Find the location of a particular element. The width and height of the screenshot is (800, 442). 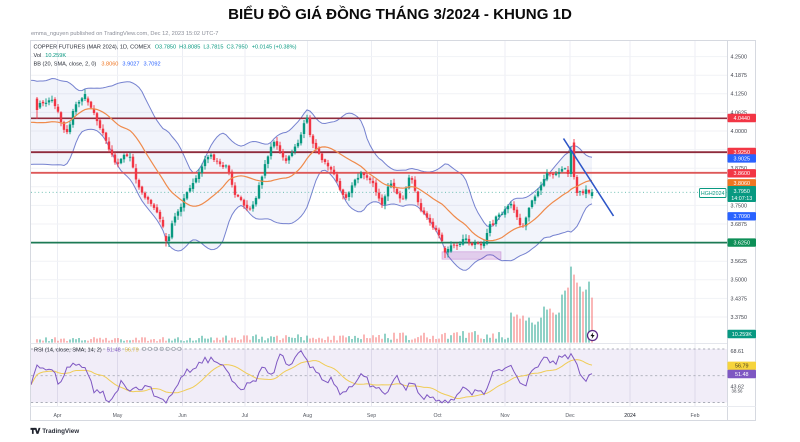

svg-text: Jul is located at coordinates (245, 416).